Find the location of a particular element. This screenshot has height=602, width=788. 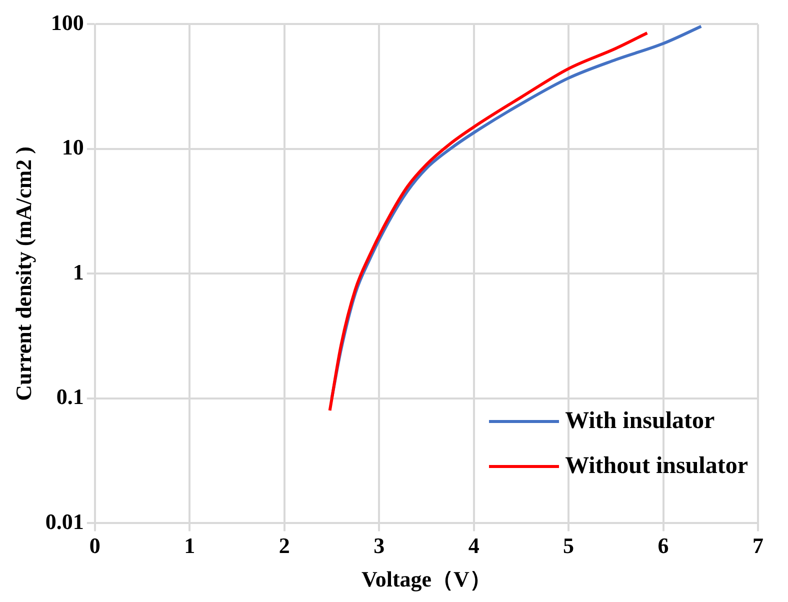

x-tick-label: 6 is located at coordinates (663, 545).